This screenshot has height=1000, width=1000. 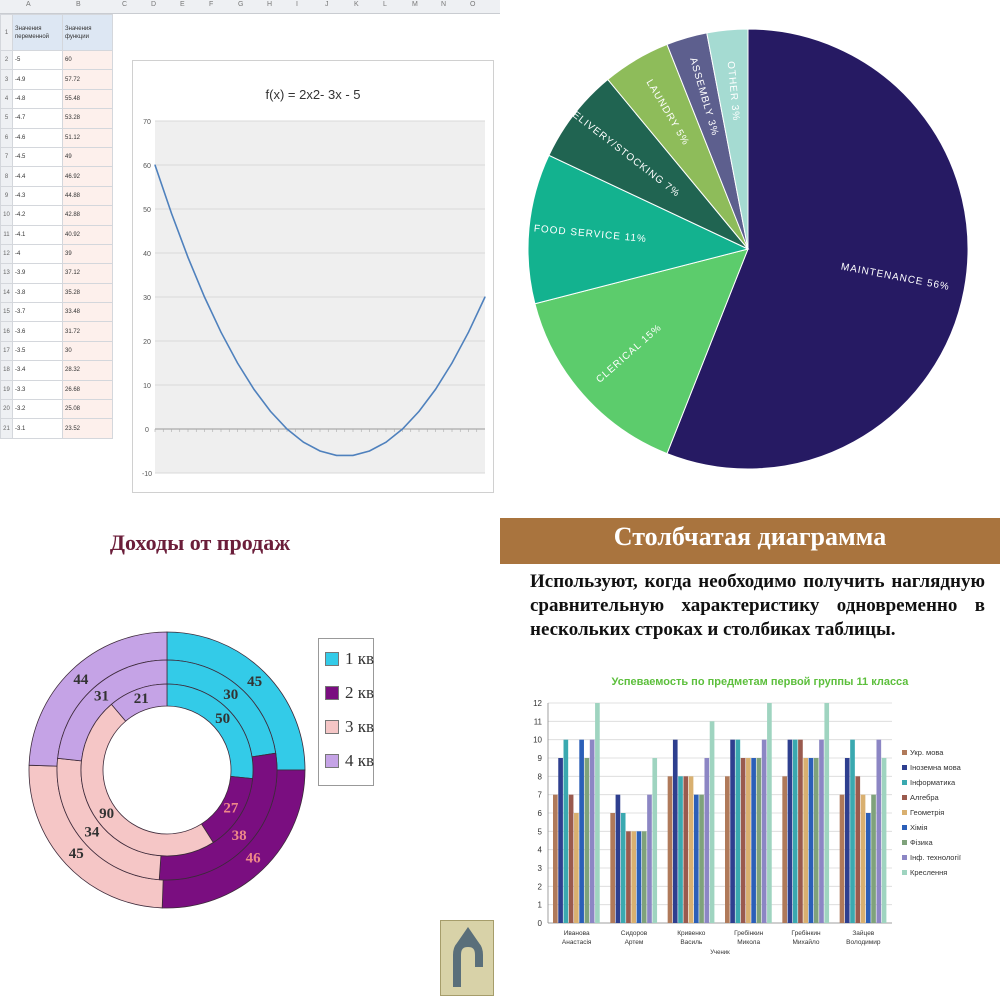 I want to click on table-cell: -4.3, so click(x=37, y=196).